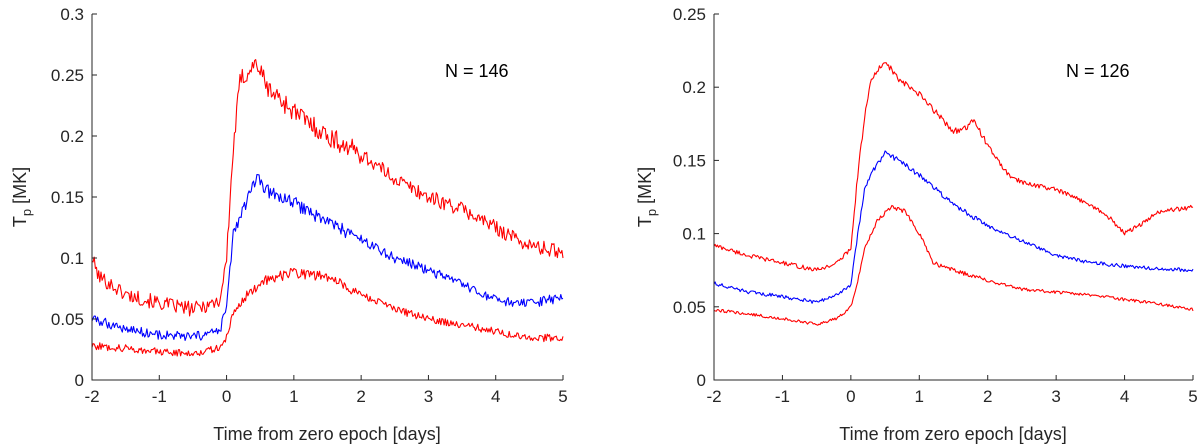  What do you see at coordinates (1098, 71) in the screenshot?
I see `annotation-n-count: N = 126` at bounding box center [1098, 71].